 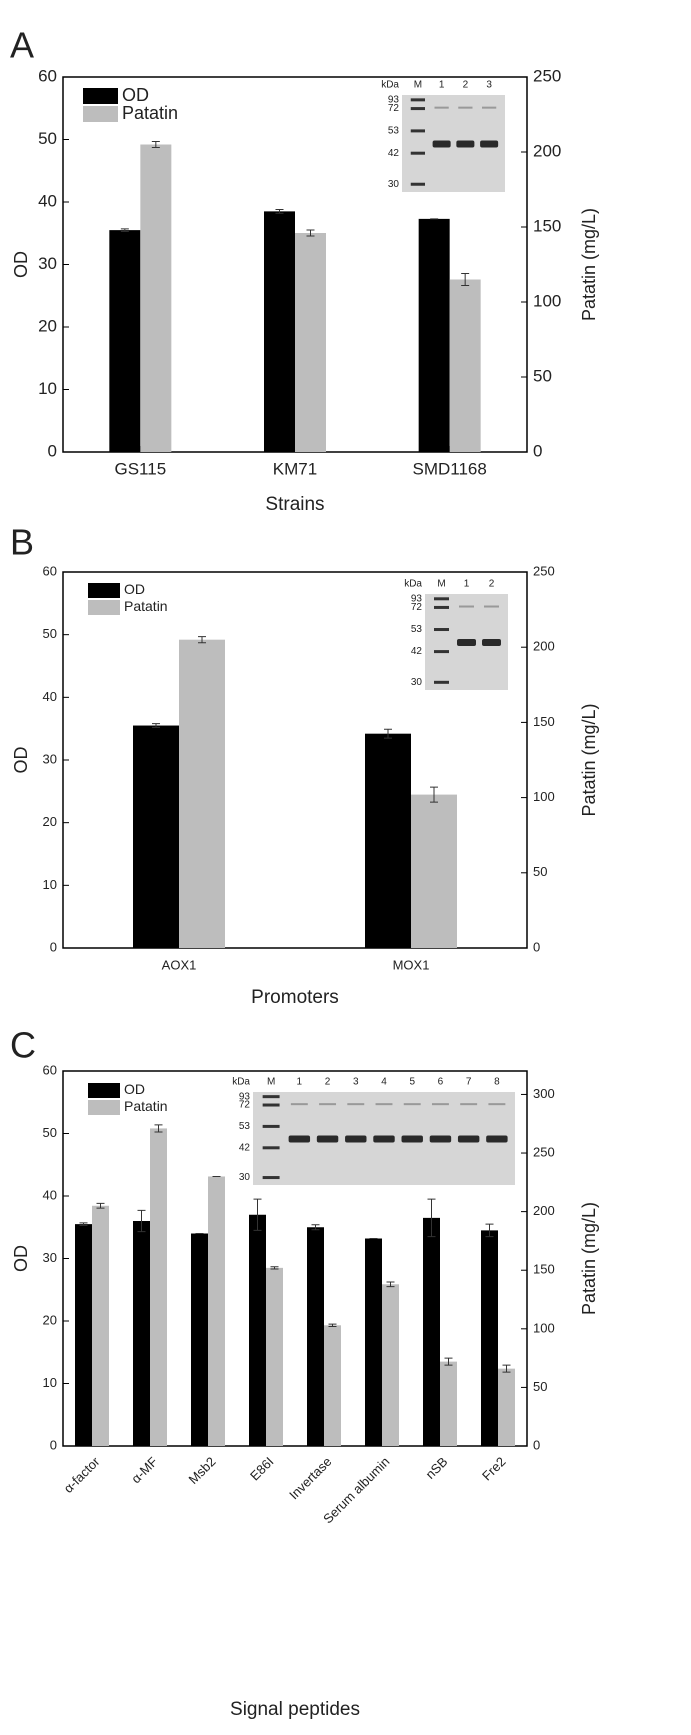 What do you see at coordinates (390, 85) in the screenshot?
I see `gel-unit: kDa` at bounding box center [390, 85].